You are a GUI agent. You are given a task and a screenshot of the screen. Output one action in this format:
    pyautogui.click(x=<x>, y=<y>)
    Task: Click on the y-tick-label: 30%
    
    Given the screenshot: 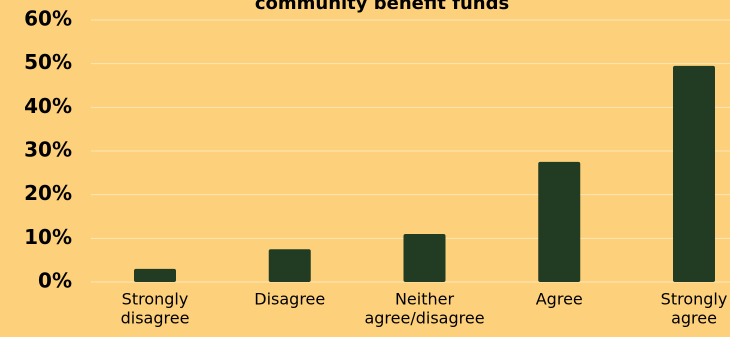 What is the action you would take?
    pyautogui.click(x=48, y=150)
    